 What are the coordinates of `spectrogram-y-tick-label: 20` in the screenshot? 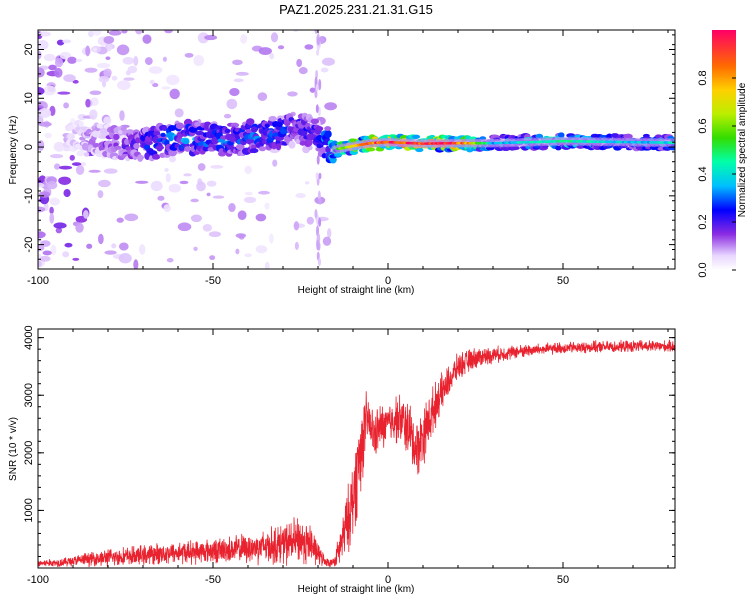 It's located at (29, 49).